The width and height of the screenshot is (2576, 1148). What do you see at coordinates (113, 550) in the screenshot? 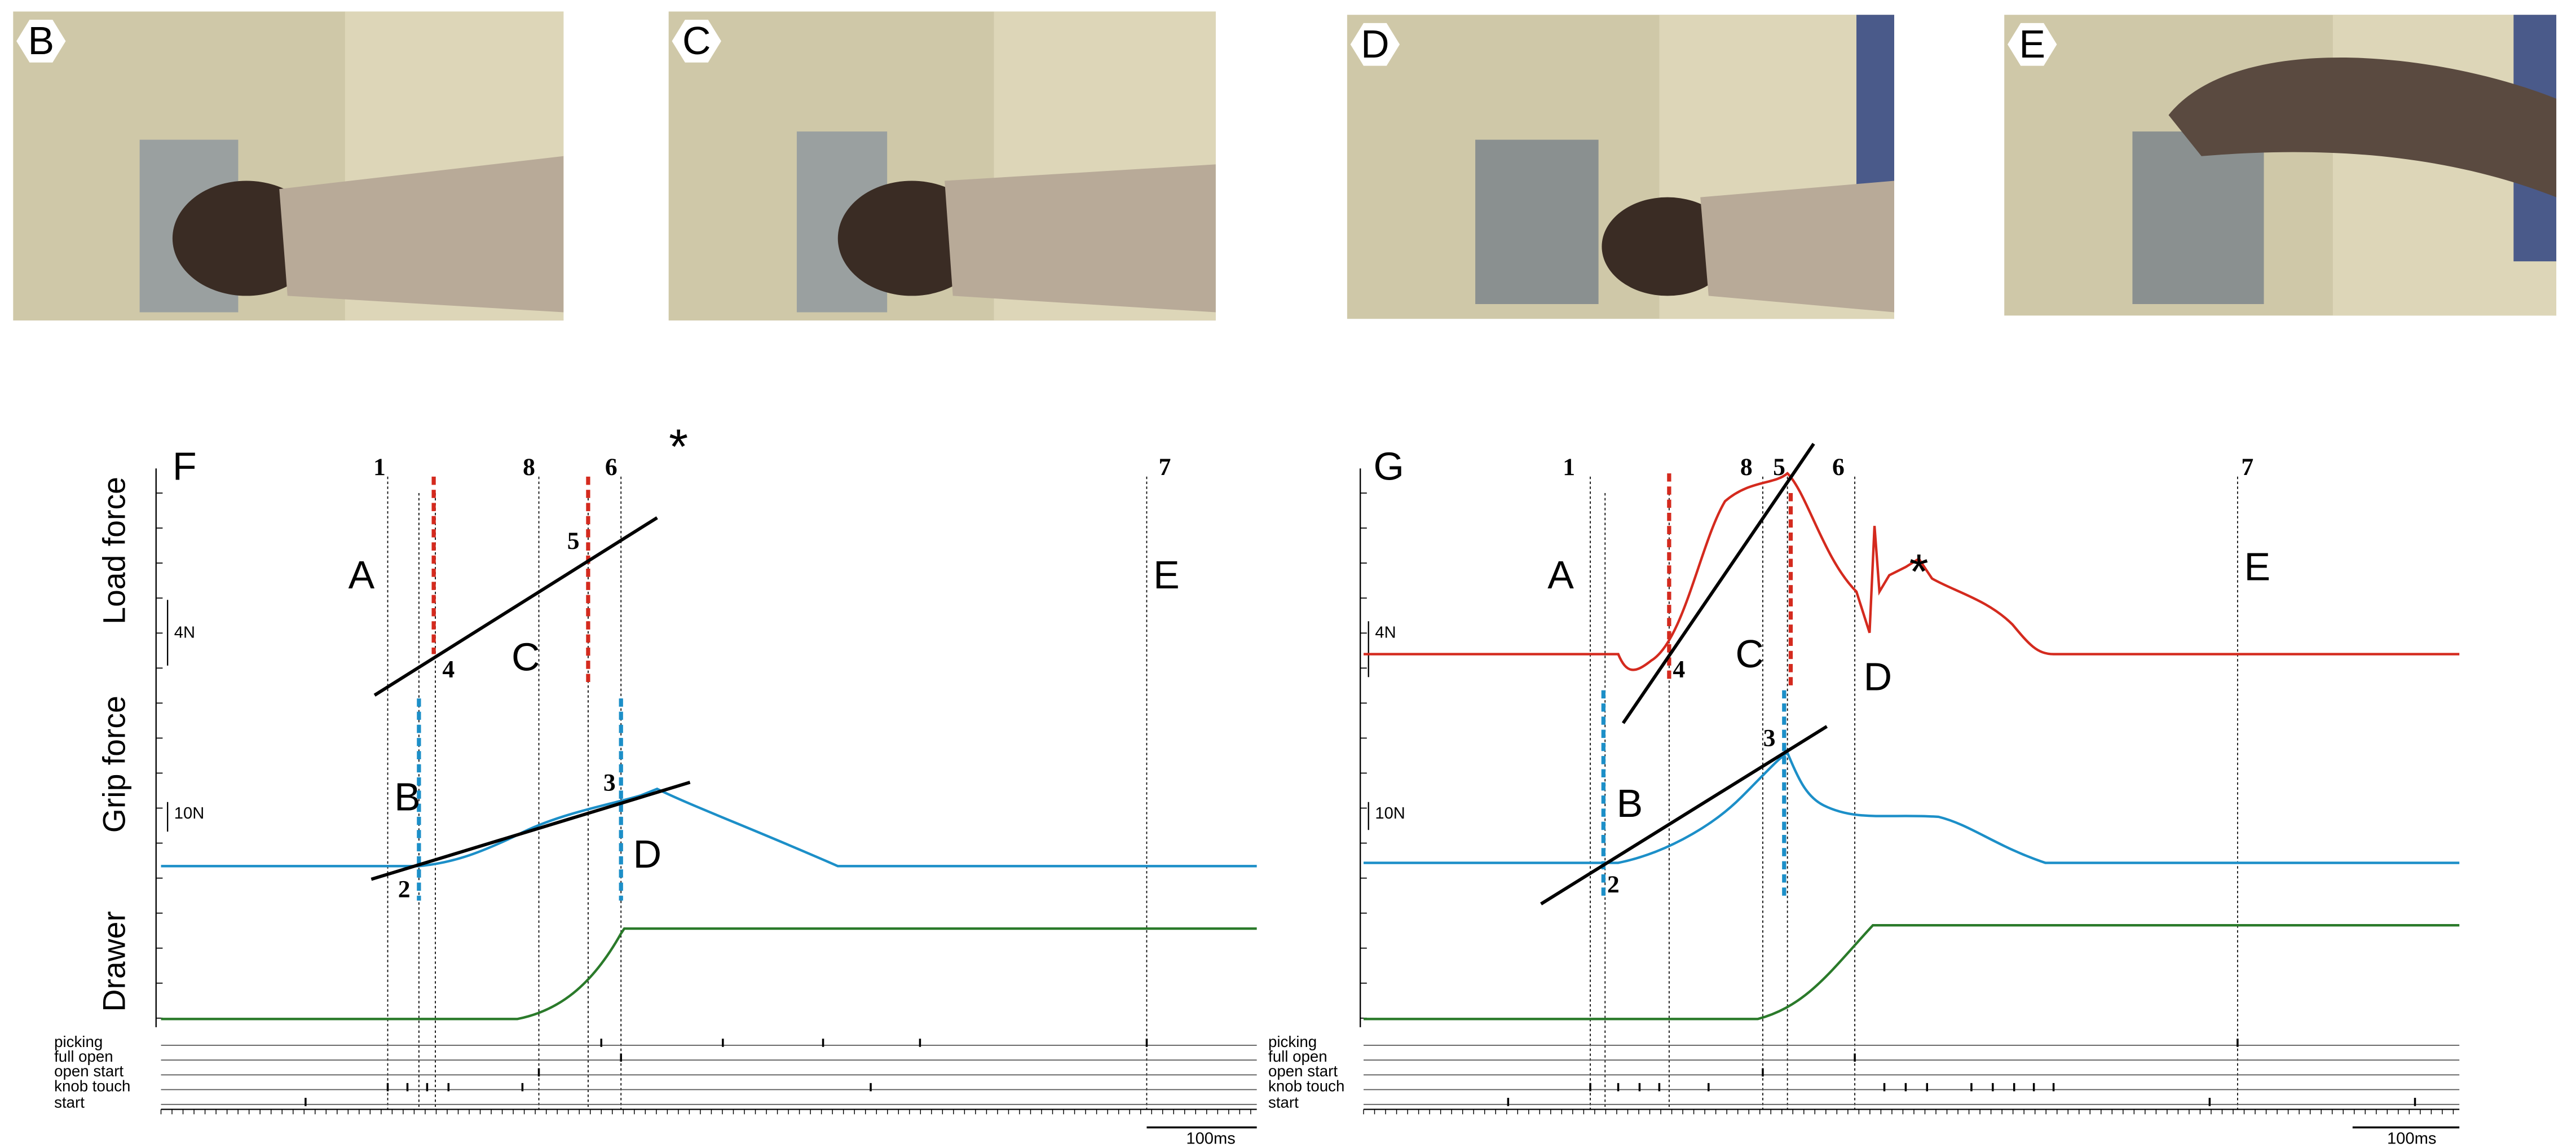
I see `y-label: Load force` at bounding box center [113, 550].